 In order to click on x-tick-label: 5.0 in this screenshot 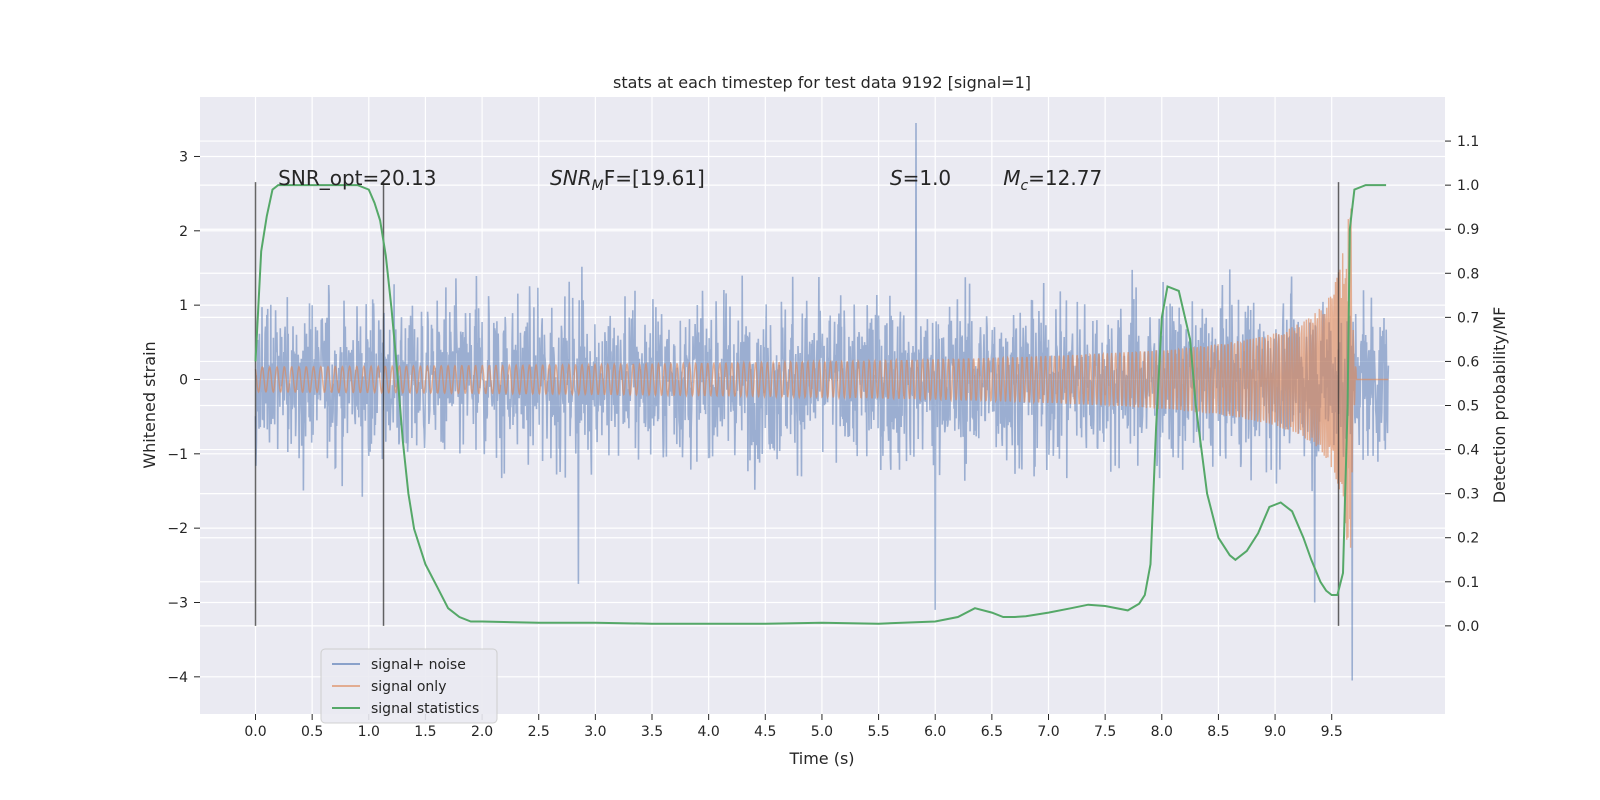, I will do `click(822, 732)`.